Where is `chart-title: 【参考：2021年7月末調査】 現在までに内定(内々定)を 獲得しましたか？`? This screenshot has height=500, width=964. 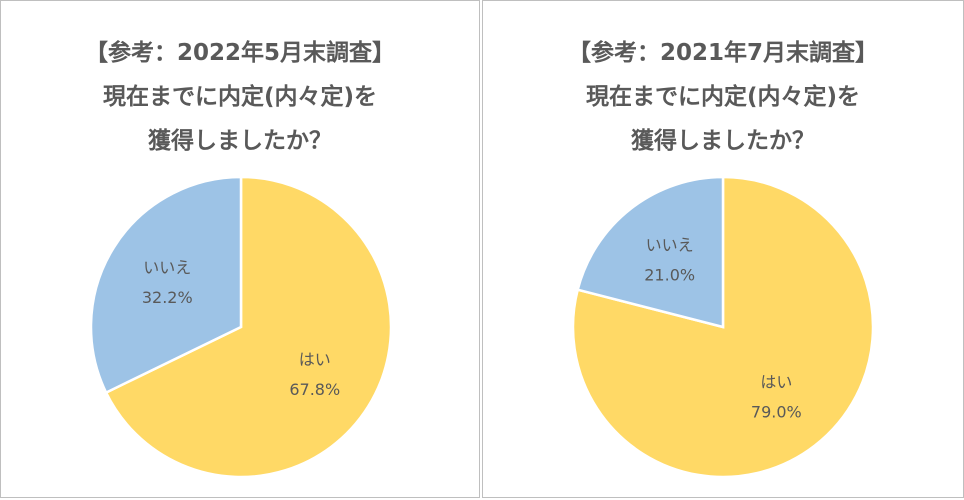
chart-title: 【参考：2021年7月末調査】 現在までに内定(内々定)を 獲得しましたか？ is located at coordinates (723, 97).